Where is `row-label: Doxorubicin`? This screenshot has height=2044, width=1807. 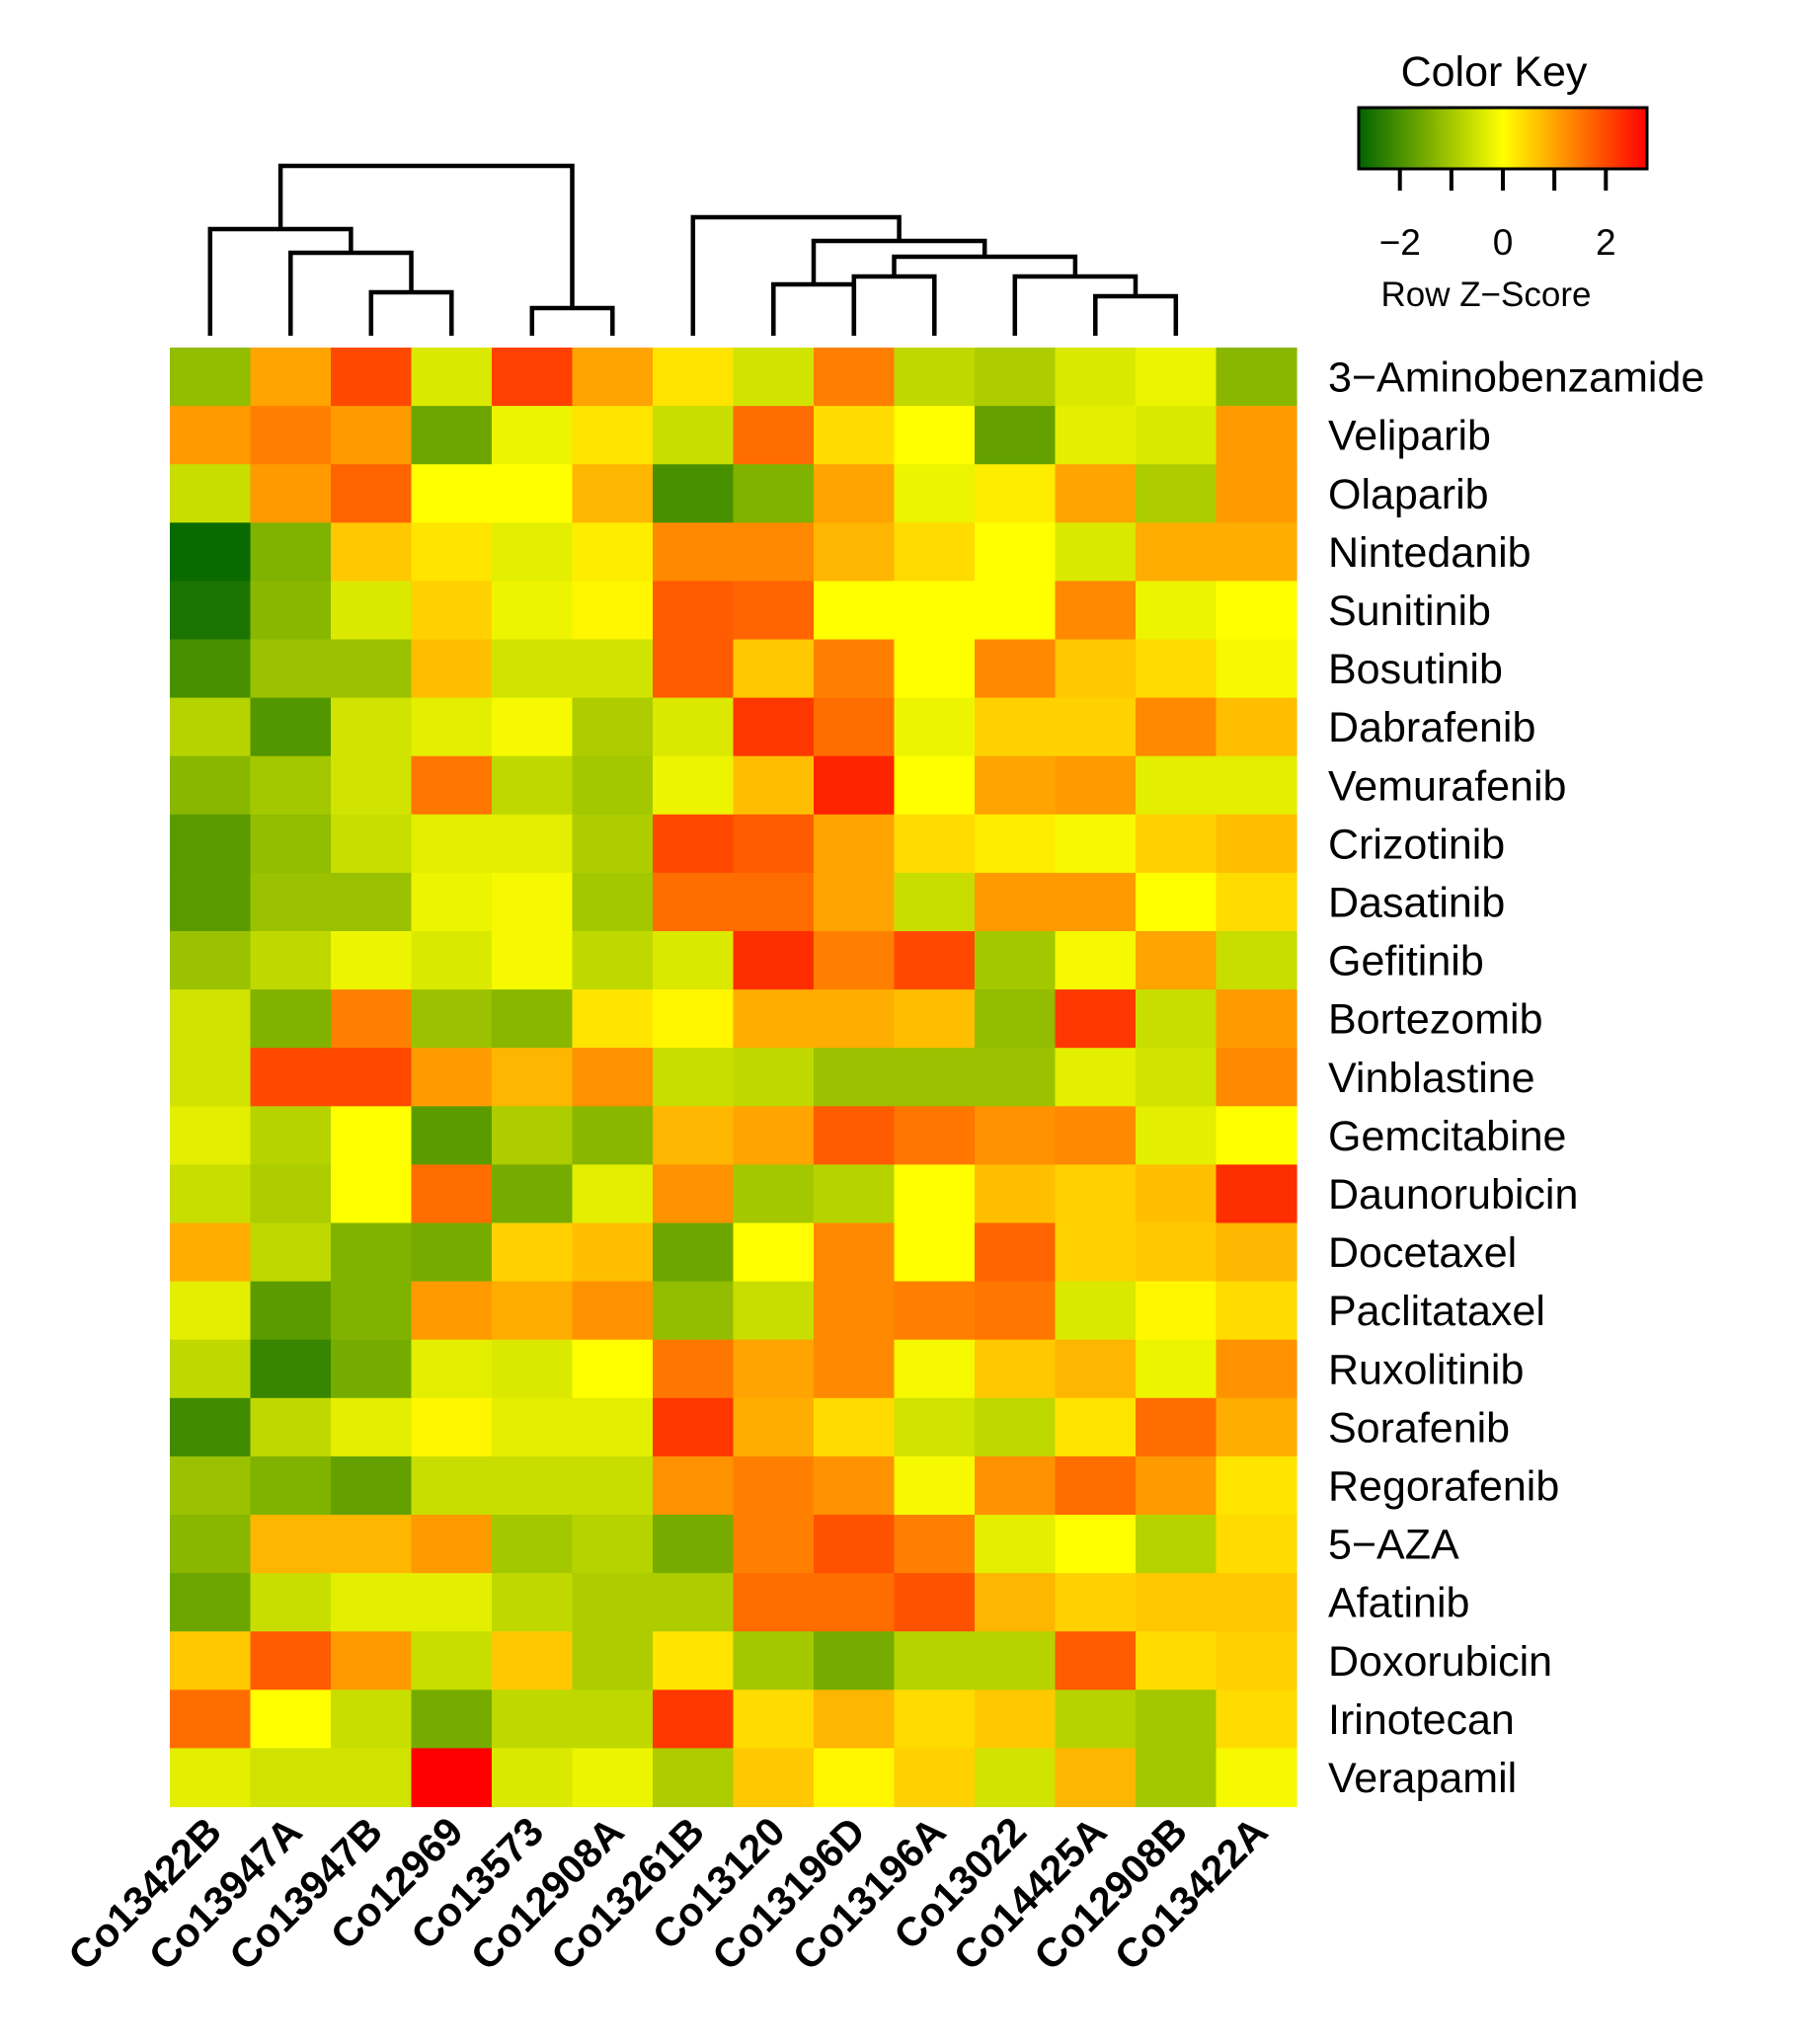 row-label: Doxorubicin is located at coordinates (1440, 1662).